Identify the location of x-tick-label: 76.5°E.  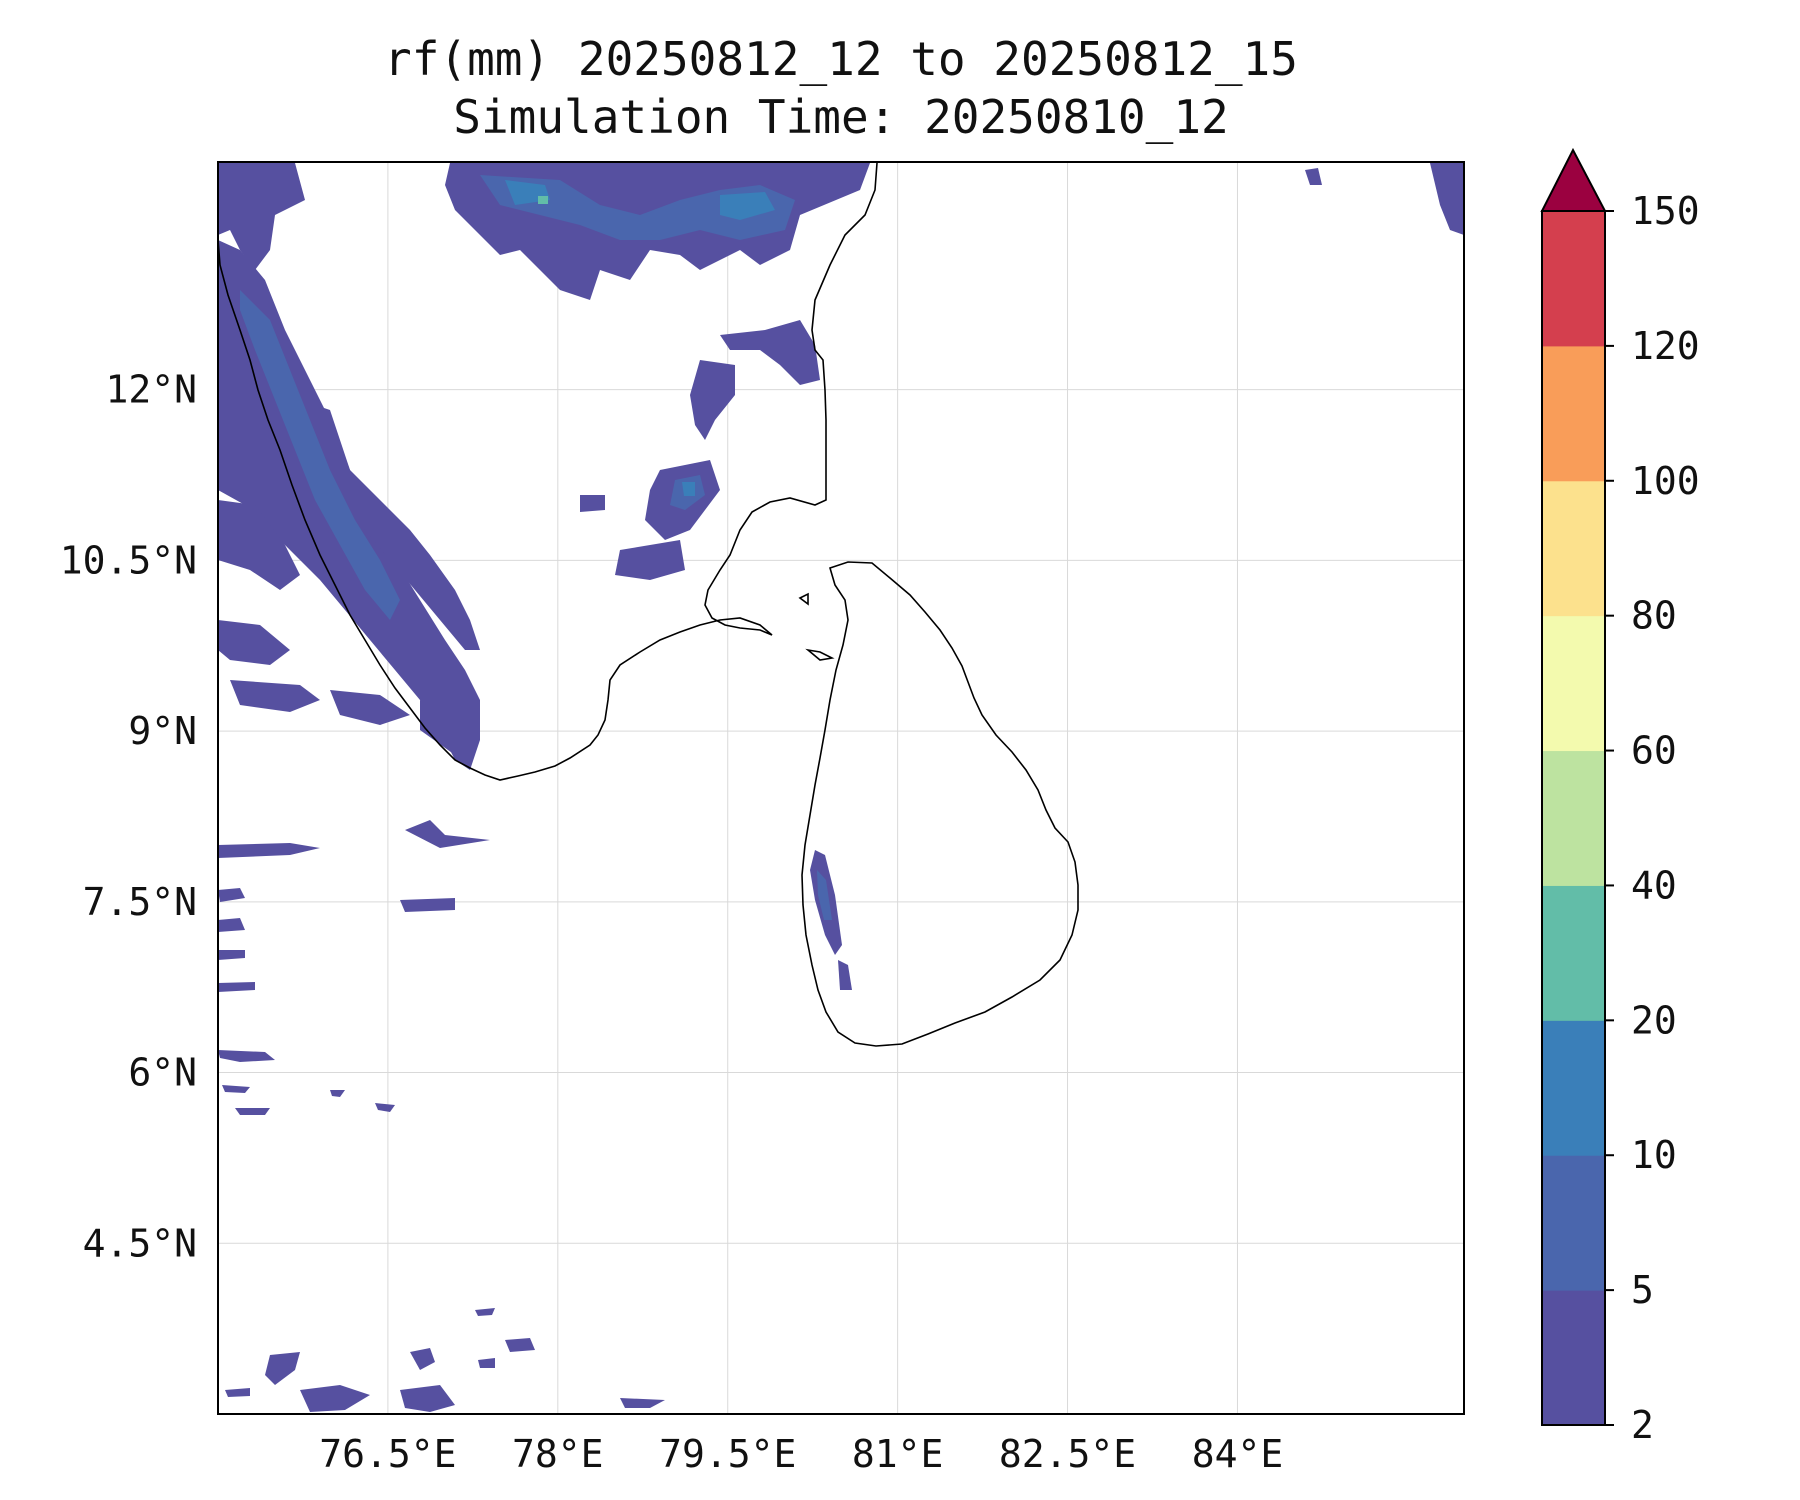
(387, 1454).